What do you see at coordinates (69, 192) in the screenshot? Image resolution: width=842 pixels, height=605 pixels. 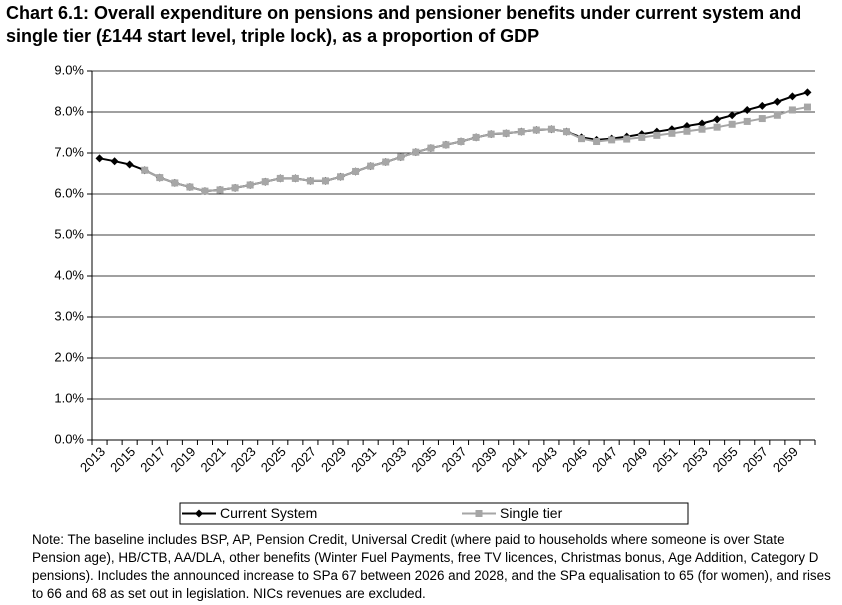 I see `y-tick-label: 6.0%` at bounding box center [69, 192].